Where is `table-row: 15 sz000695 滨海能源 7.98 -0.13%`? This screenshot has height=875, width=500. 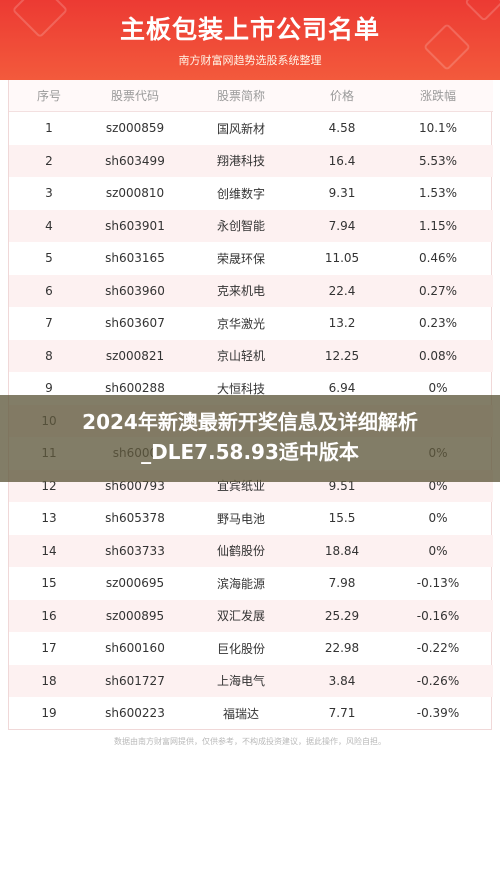
table-row: 15 sz000695 滨海能源 7.98 -0.13% is located at coordinates (251, 583).